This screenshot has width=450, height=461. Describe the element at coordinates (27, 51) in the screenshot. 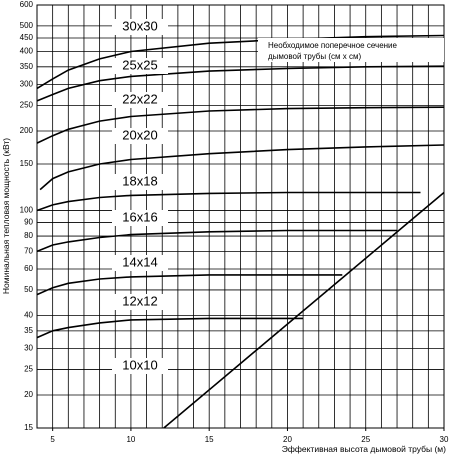

I see `y-tick-label: 400` at that location.